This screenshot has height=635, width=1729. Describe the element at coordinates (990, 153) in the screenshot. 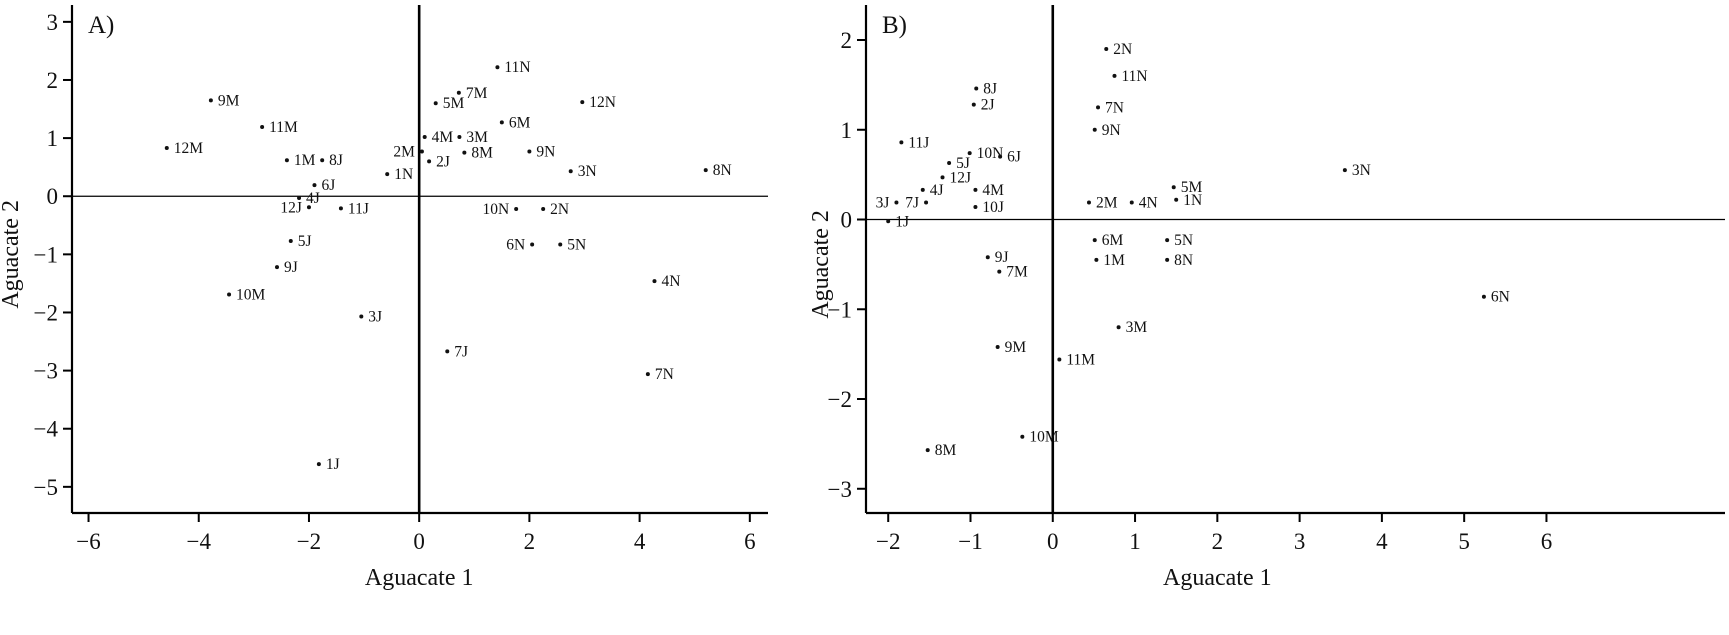

I see `data-point-label-10n: 10N` at that location.